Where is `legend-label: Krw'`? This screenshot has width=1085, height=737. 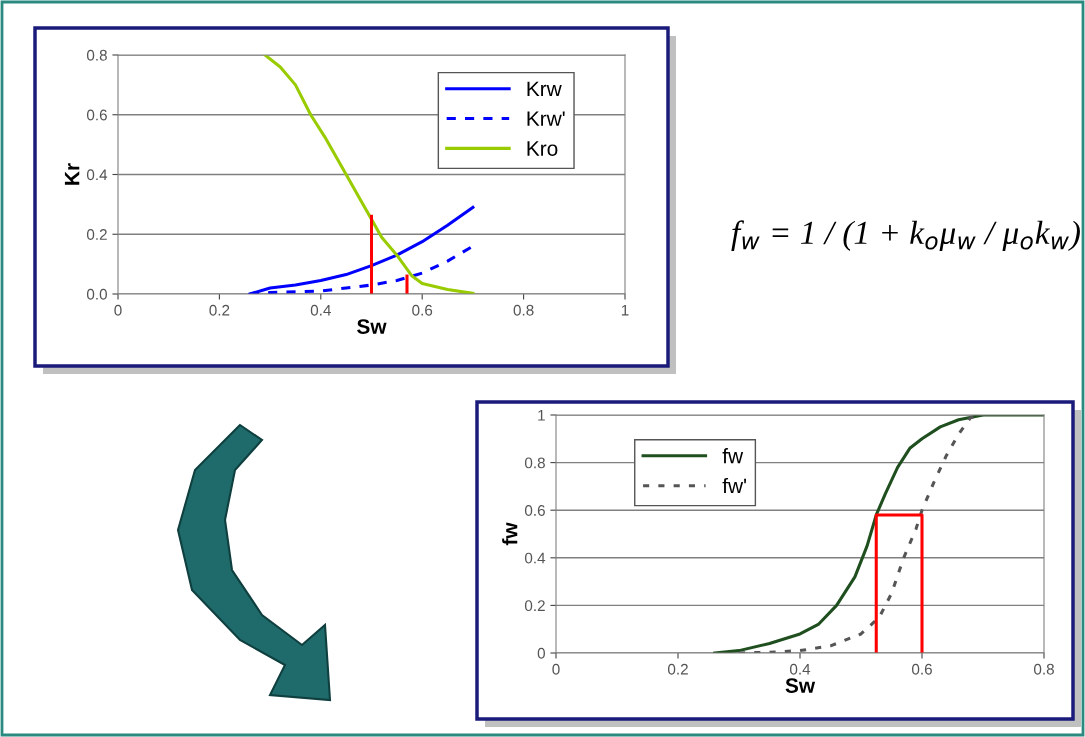 legend-label: Krw' is located at coordinates (546, 118).